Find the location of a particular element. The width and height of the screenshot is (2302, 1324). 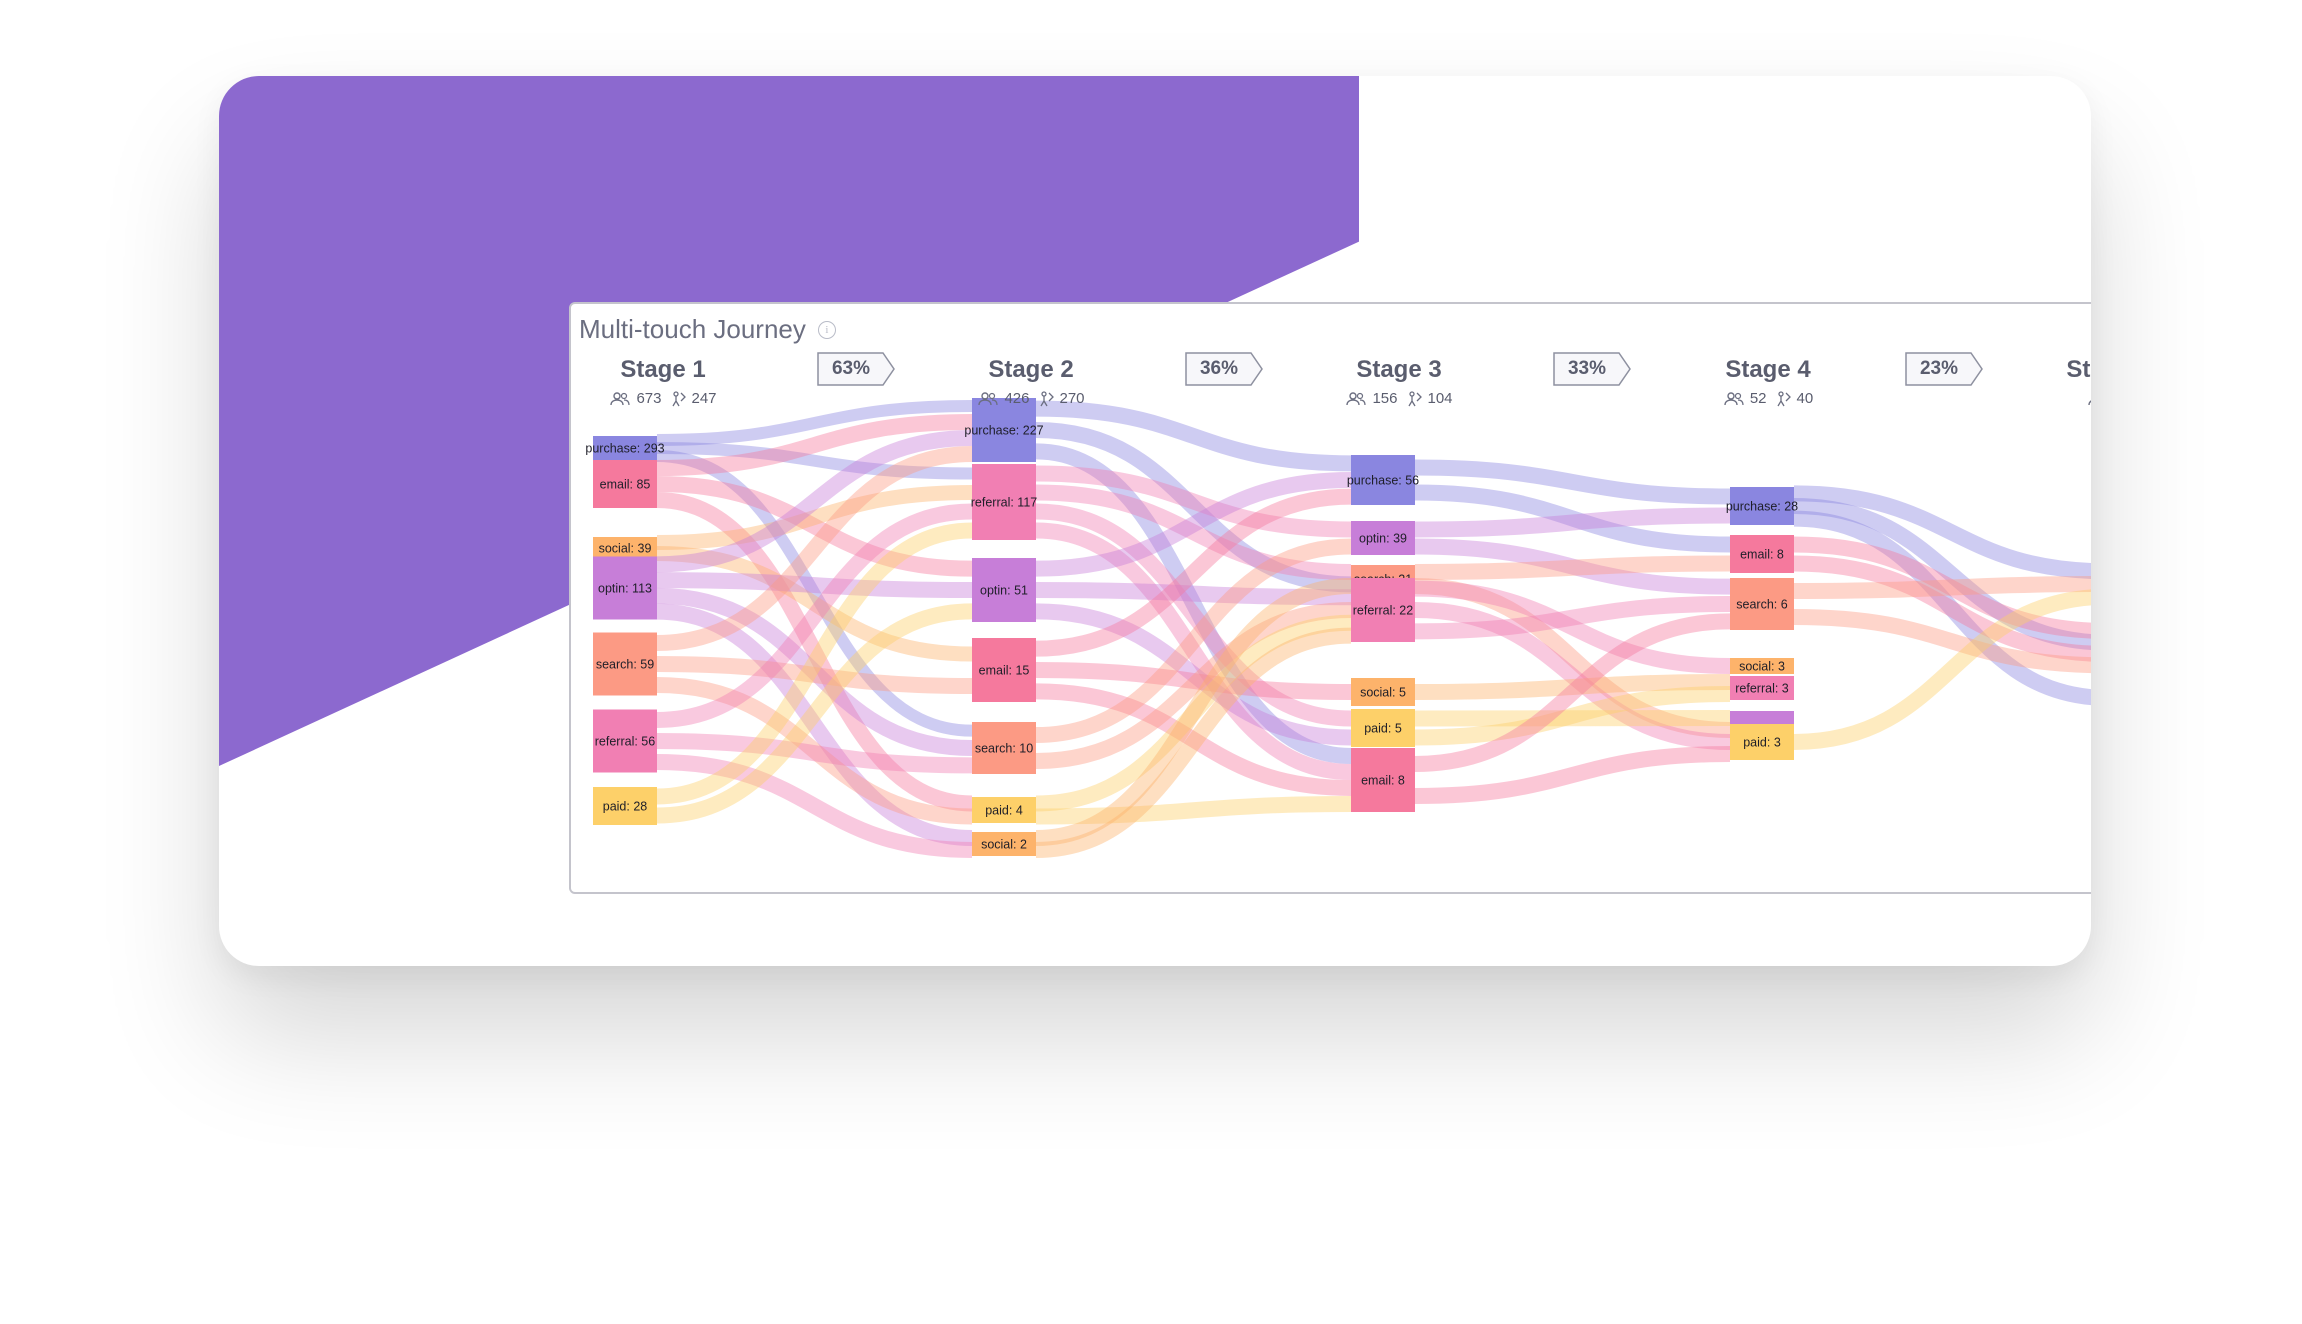

info-icon: i is located at coordinates (826, 329).